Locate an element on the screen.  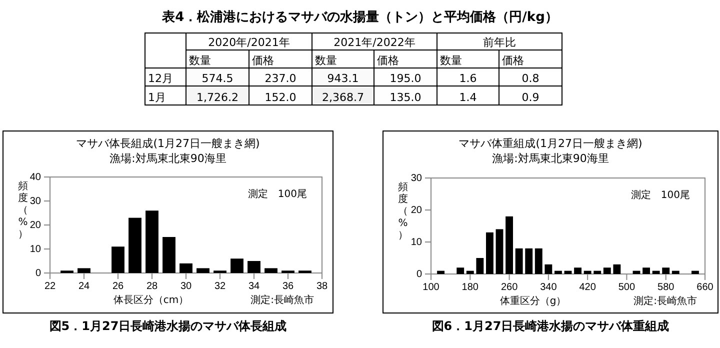
data-label: 2,368.7 is located at coordinates (343, 97).